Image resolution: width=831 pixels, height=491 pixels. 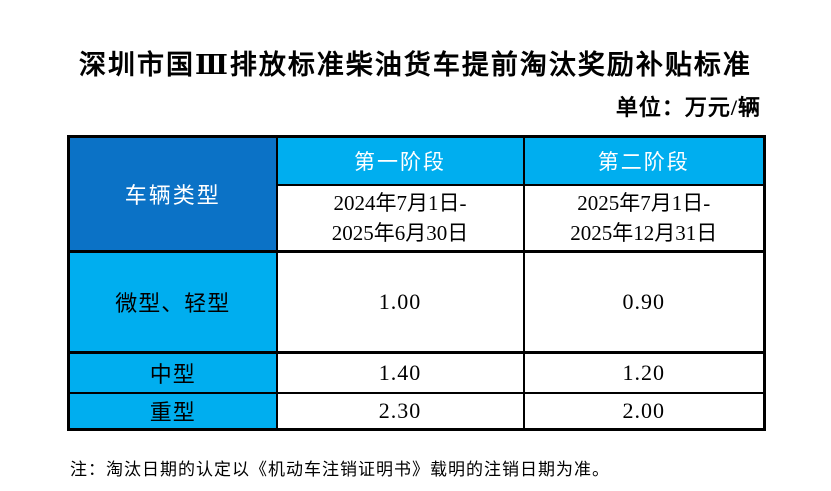 I want to click on phase2-period-cell: 2025年7月1日- 2025年12月31日, so click(x=644, y=218).